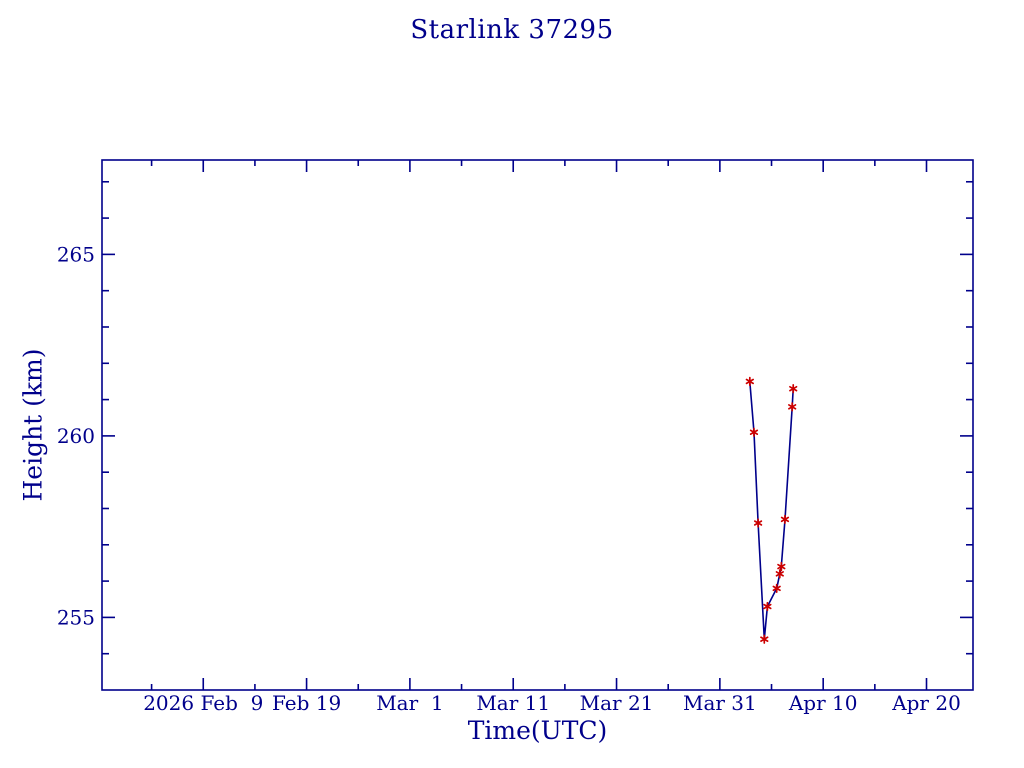 This screenshot has width=1024, height=768. I want to click on chart-title: Starlink 37295, so click(512, 30).